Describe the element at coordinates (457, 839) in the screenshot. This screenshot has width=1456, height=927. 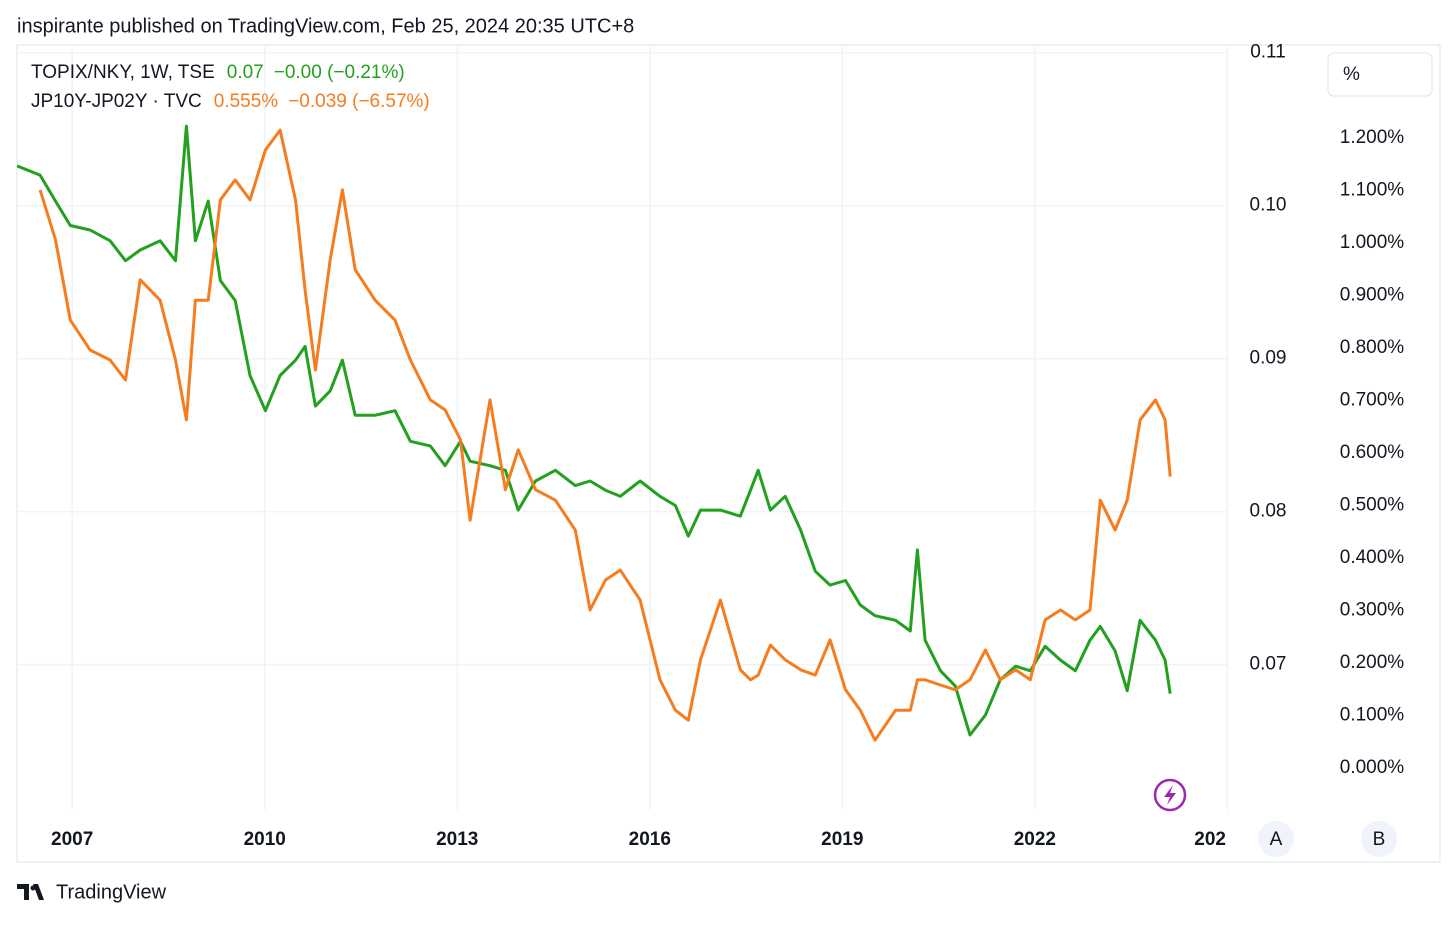
I see `x-tick-label: 2013` at that location.